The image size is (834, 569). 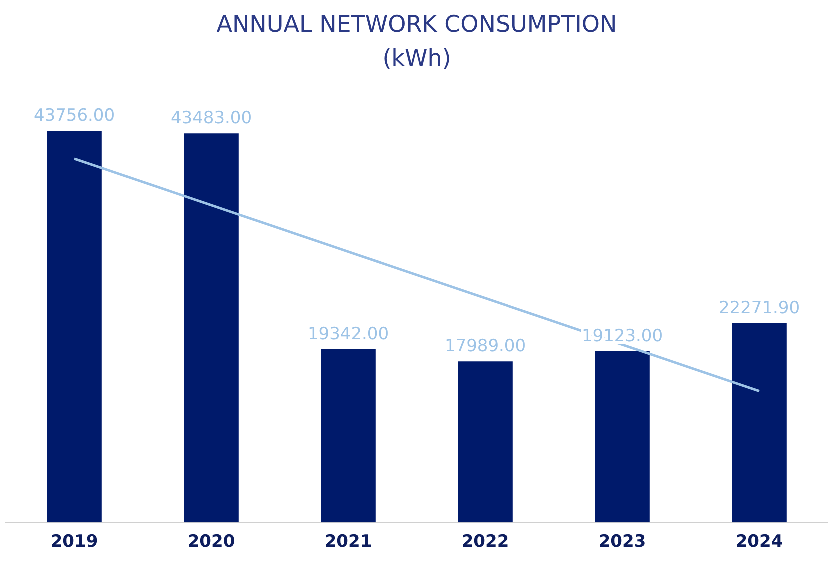 I want to click on x-tick-label: 2023, so click(x=622, y=542).